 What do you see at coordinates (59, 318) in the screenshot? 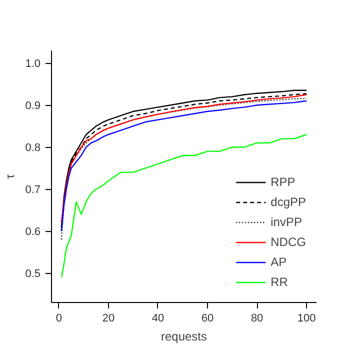
I see `x-tick-label: 0` at bounding box center [59, 318].